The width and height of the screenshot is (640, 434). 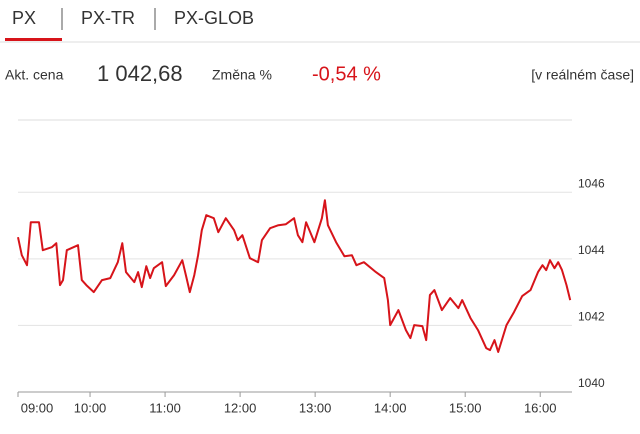 What do you see at coordinates (108, 18) in the screenshot?
I see `tab: PX-TR` at bounding box center [108, 18].